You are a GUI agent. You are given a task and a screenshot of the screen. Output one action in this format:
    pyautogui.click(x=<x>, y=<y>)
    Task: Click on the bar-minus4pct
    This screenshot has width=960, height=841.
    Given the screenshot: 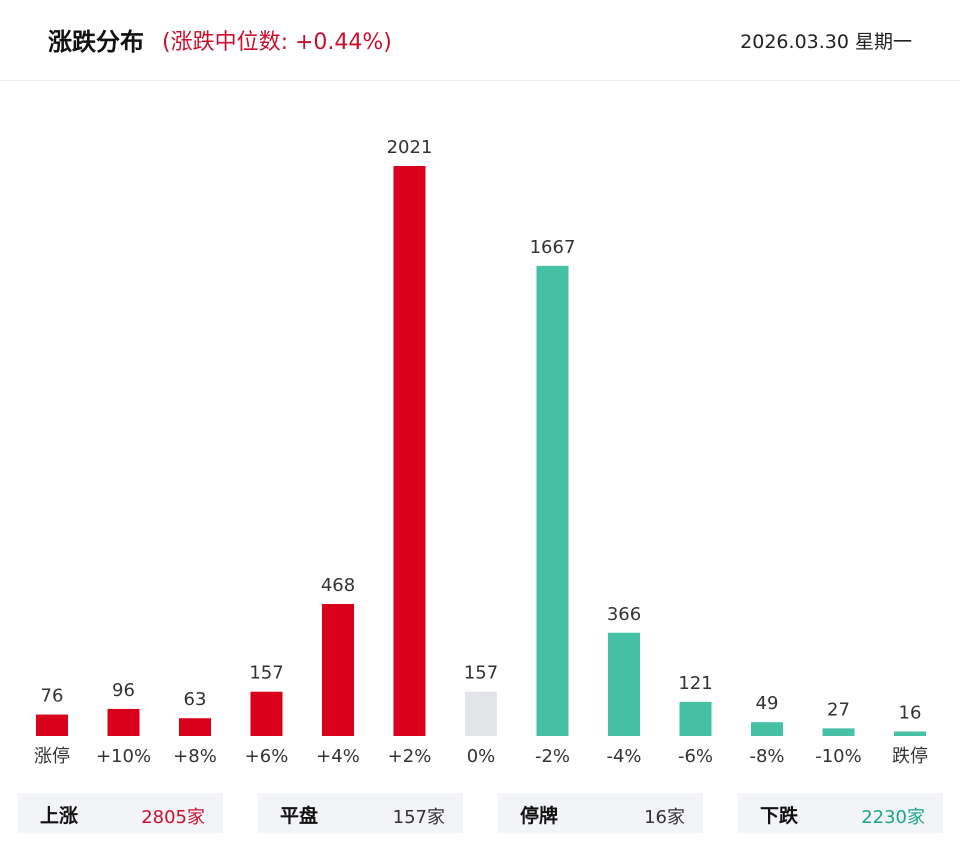 What is the action you would take?
    pyautogui.click(x=624, y=684)
    